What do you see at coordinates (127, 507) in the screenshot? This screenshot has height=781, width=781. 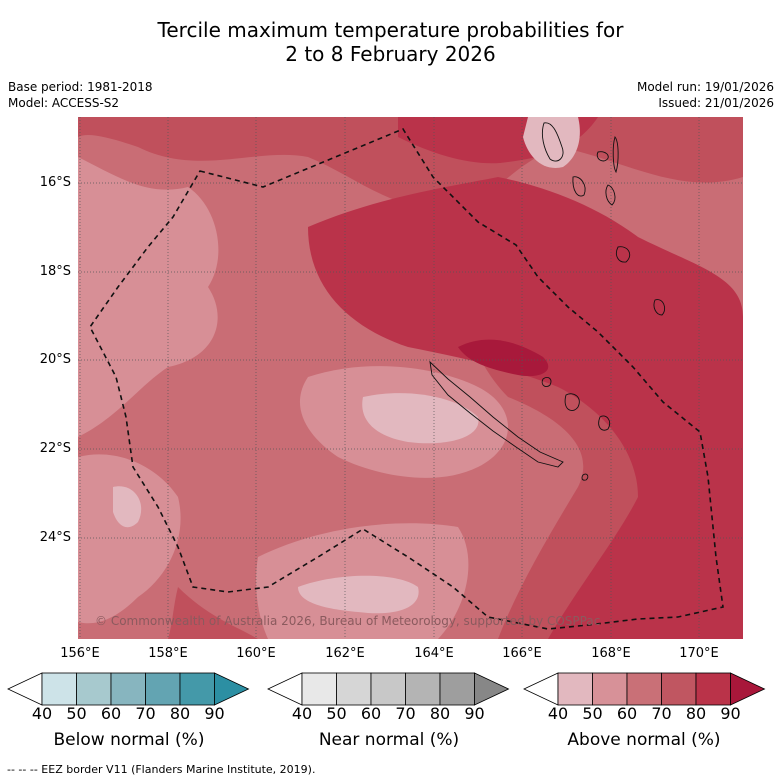 I see `field-40-50-southwest` at bounding box center [127, 507].